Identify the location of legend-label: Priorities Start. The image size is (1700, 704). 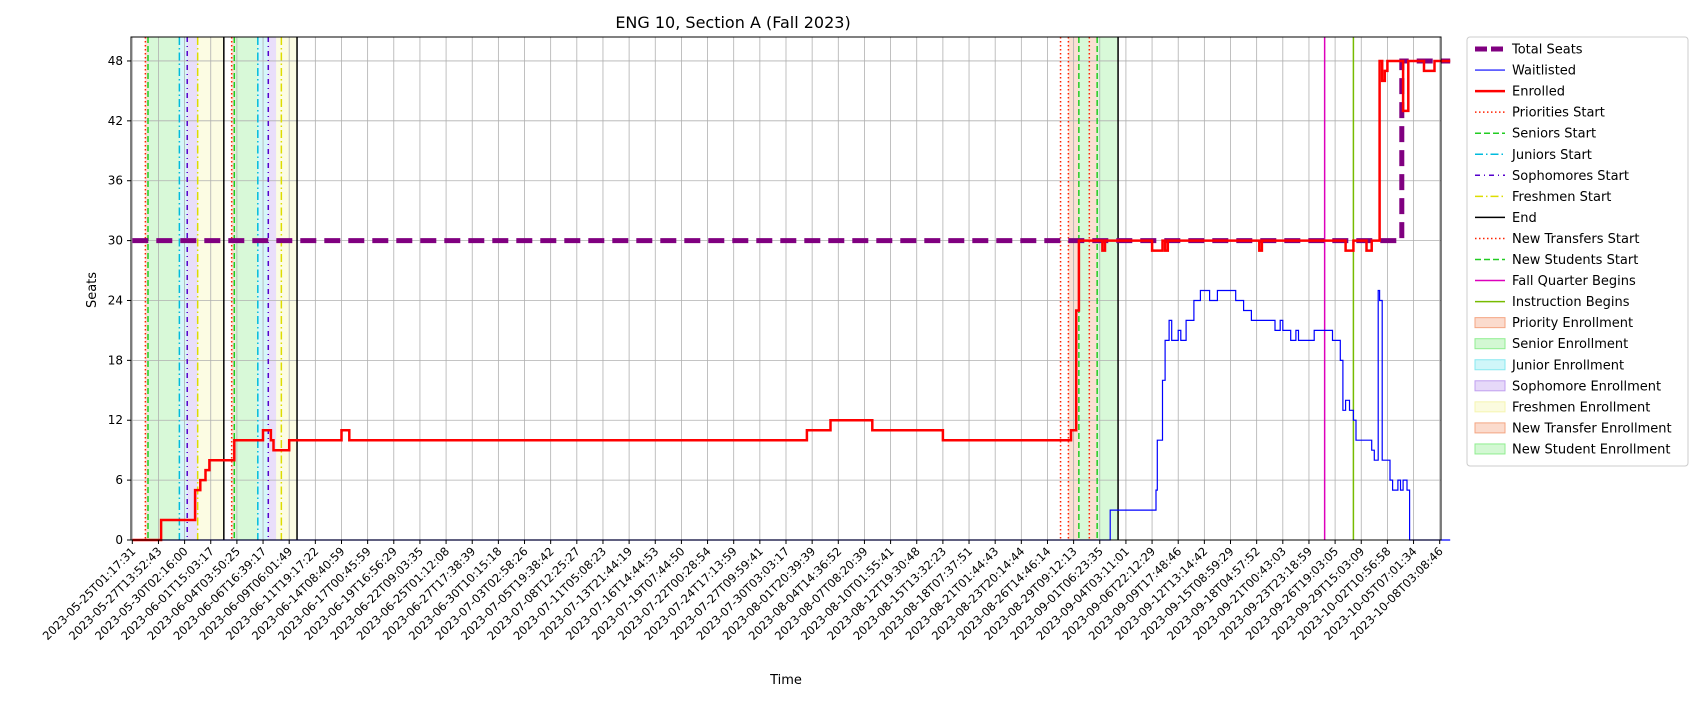
(1558, 113).